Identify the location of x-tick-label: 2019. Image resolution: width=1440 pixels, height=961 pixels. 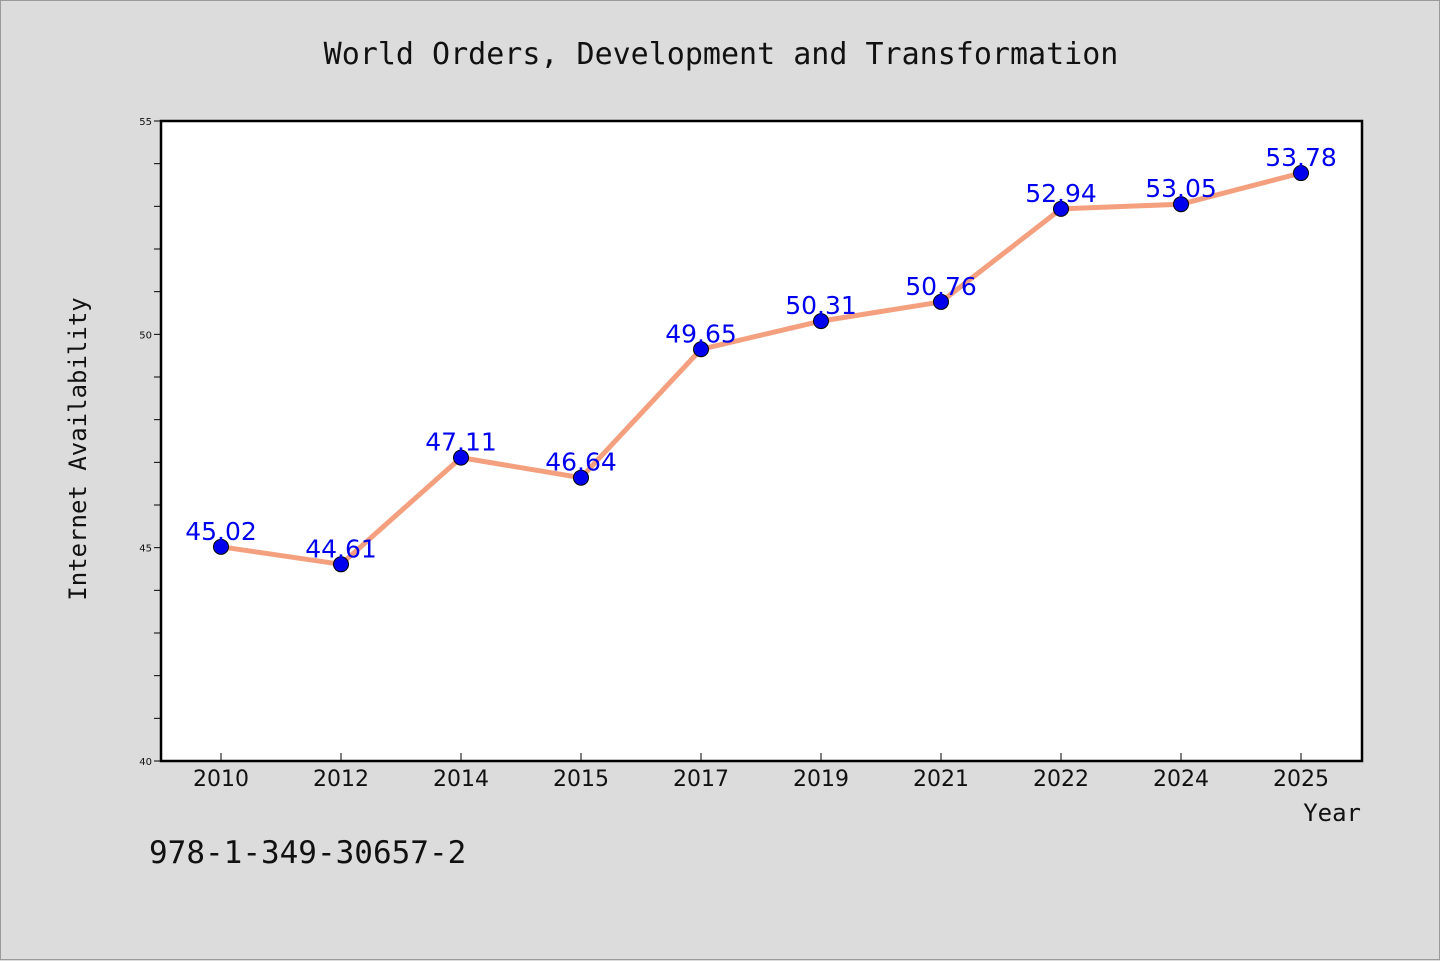
(821, 779).